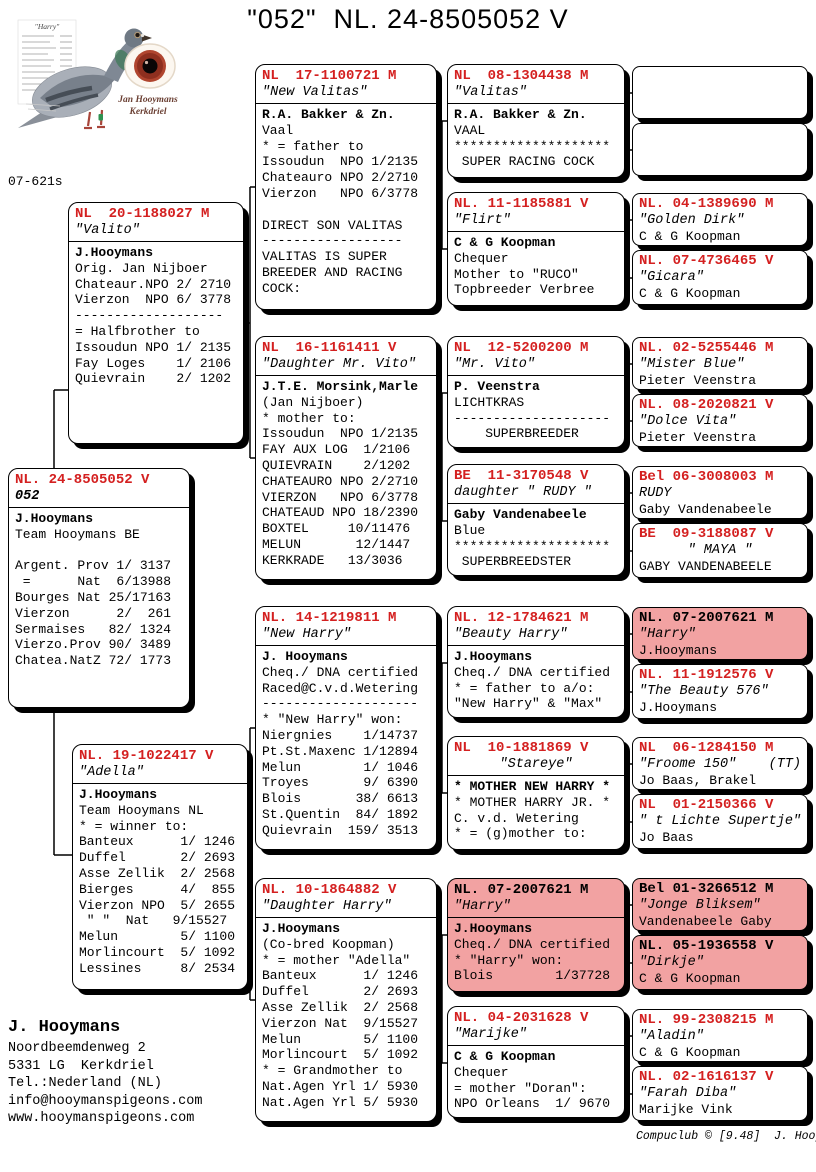 The height and width of the screenshot is (1172, 816). I want to click on owner-line: * MOTHER NEW HARRY *, so click(532, 786).